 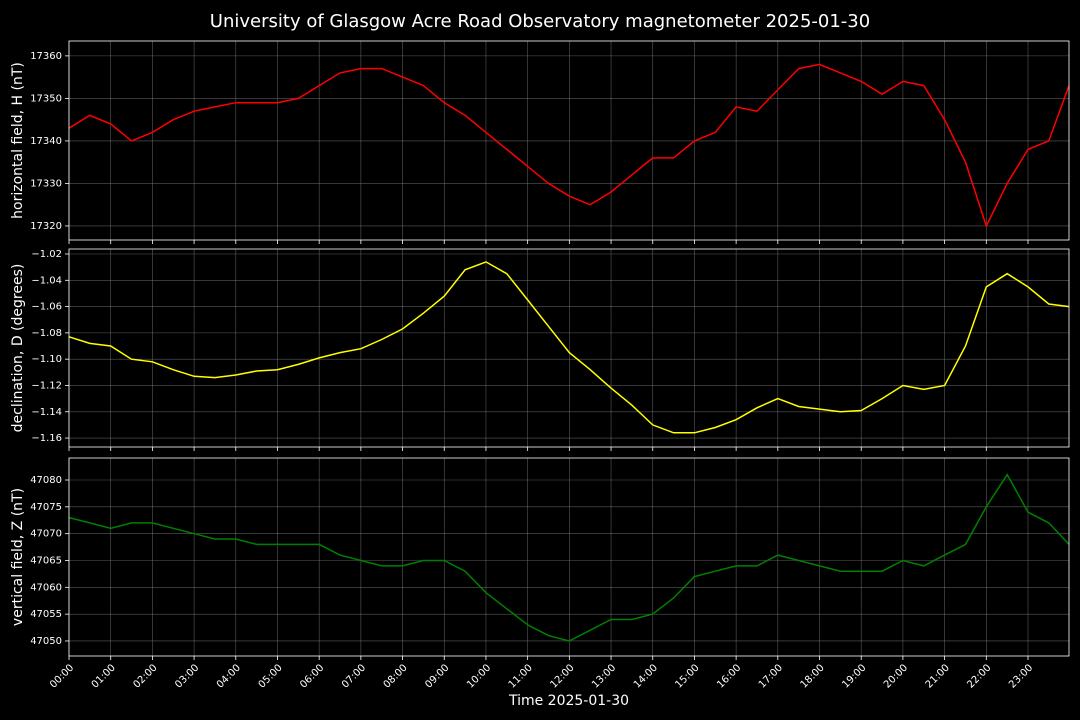 What do you see at coordinates (46, 254) in the screenshot?
I see `y-tick-label: −1.02` at bounding box center [46, 254].